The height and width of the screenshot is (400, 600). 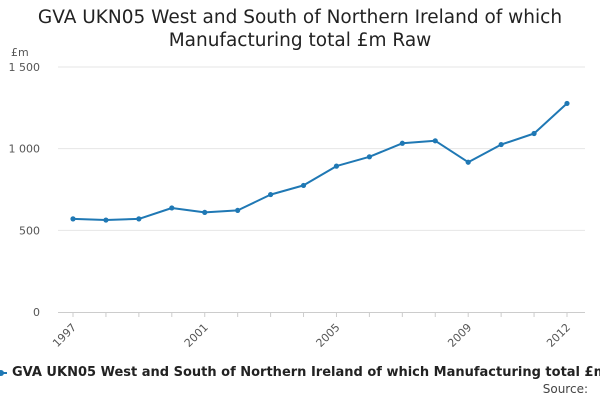 What do you see at coordinates (29, 230) in the screenshot?
I see `y-tick-label: 500` at bounding box center [29, 230].